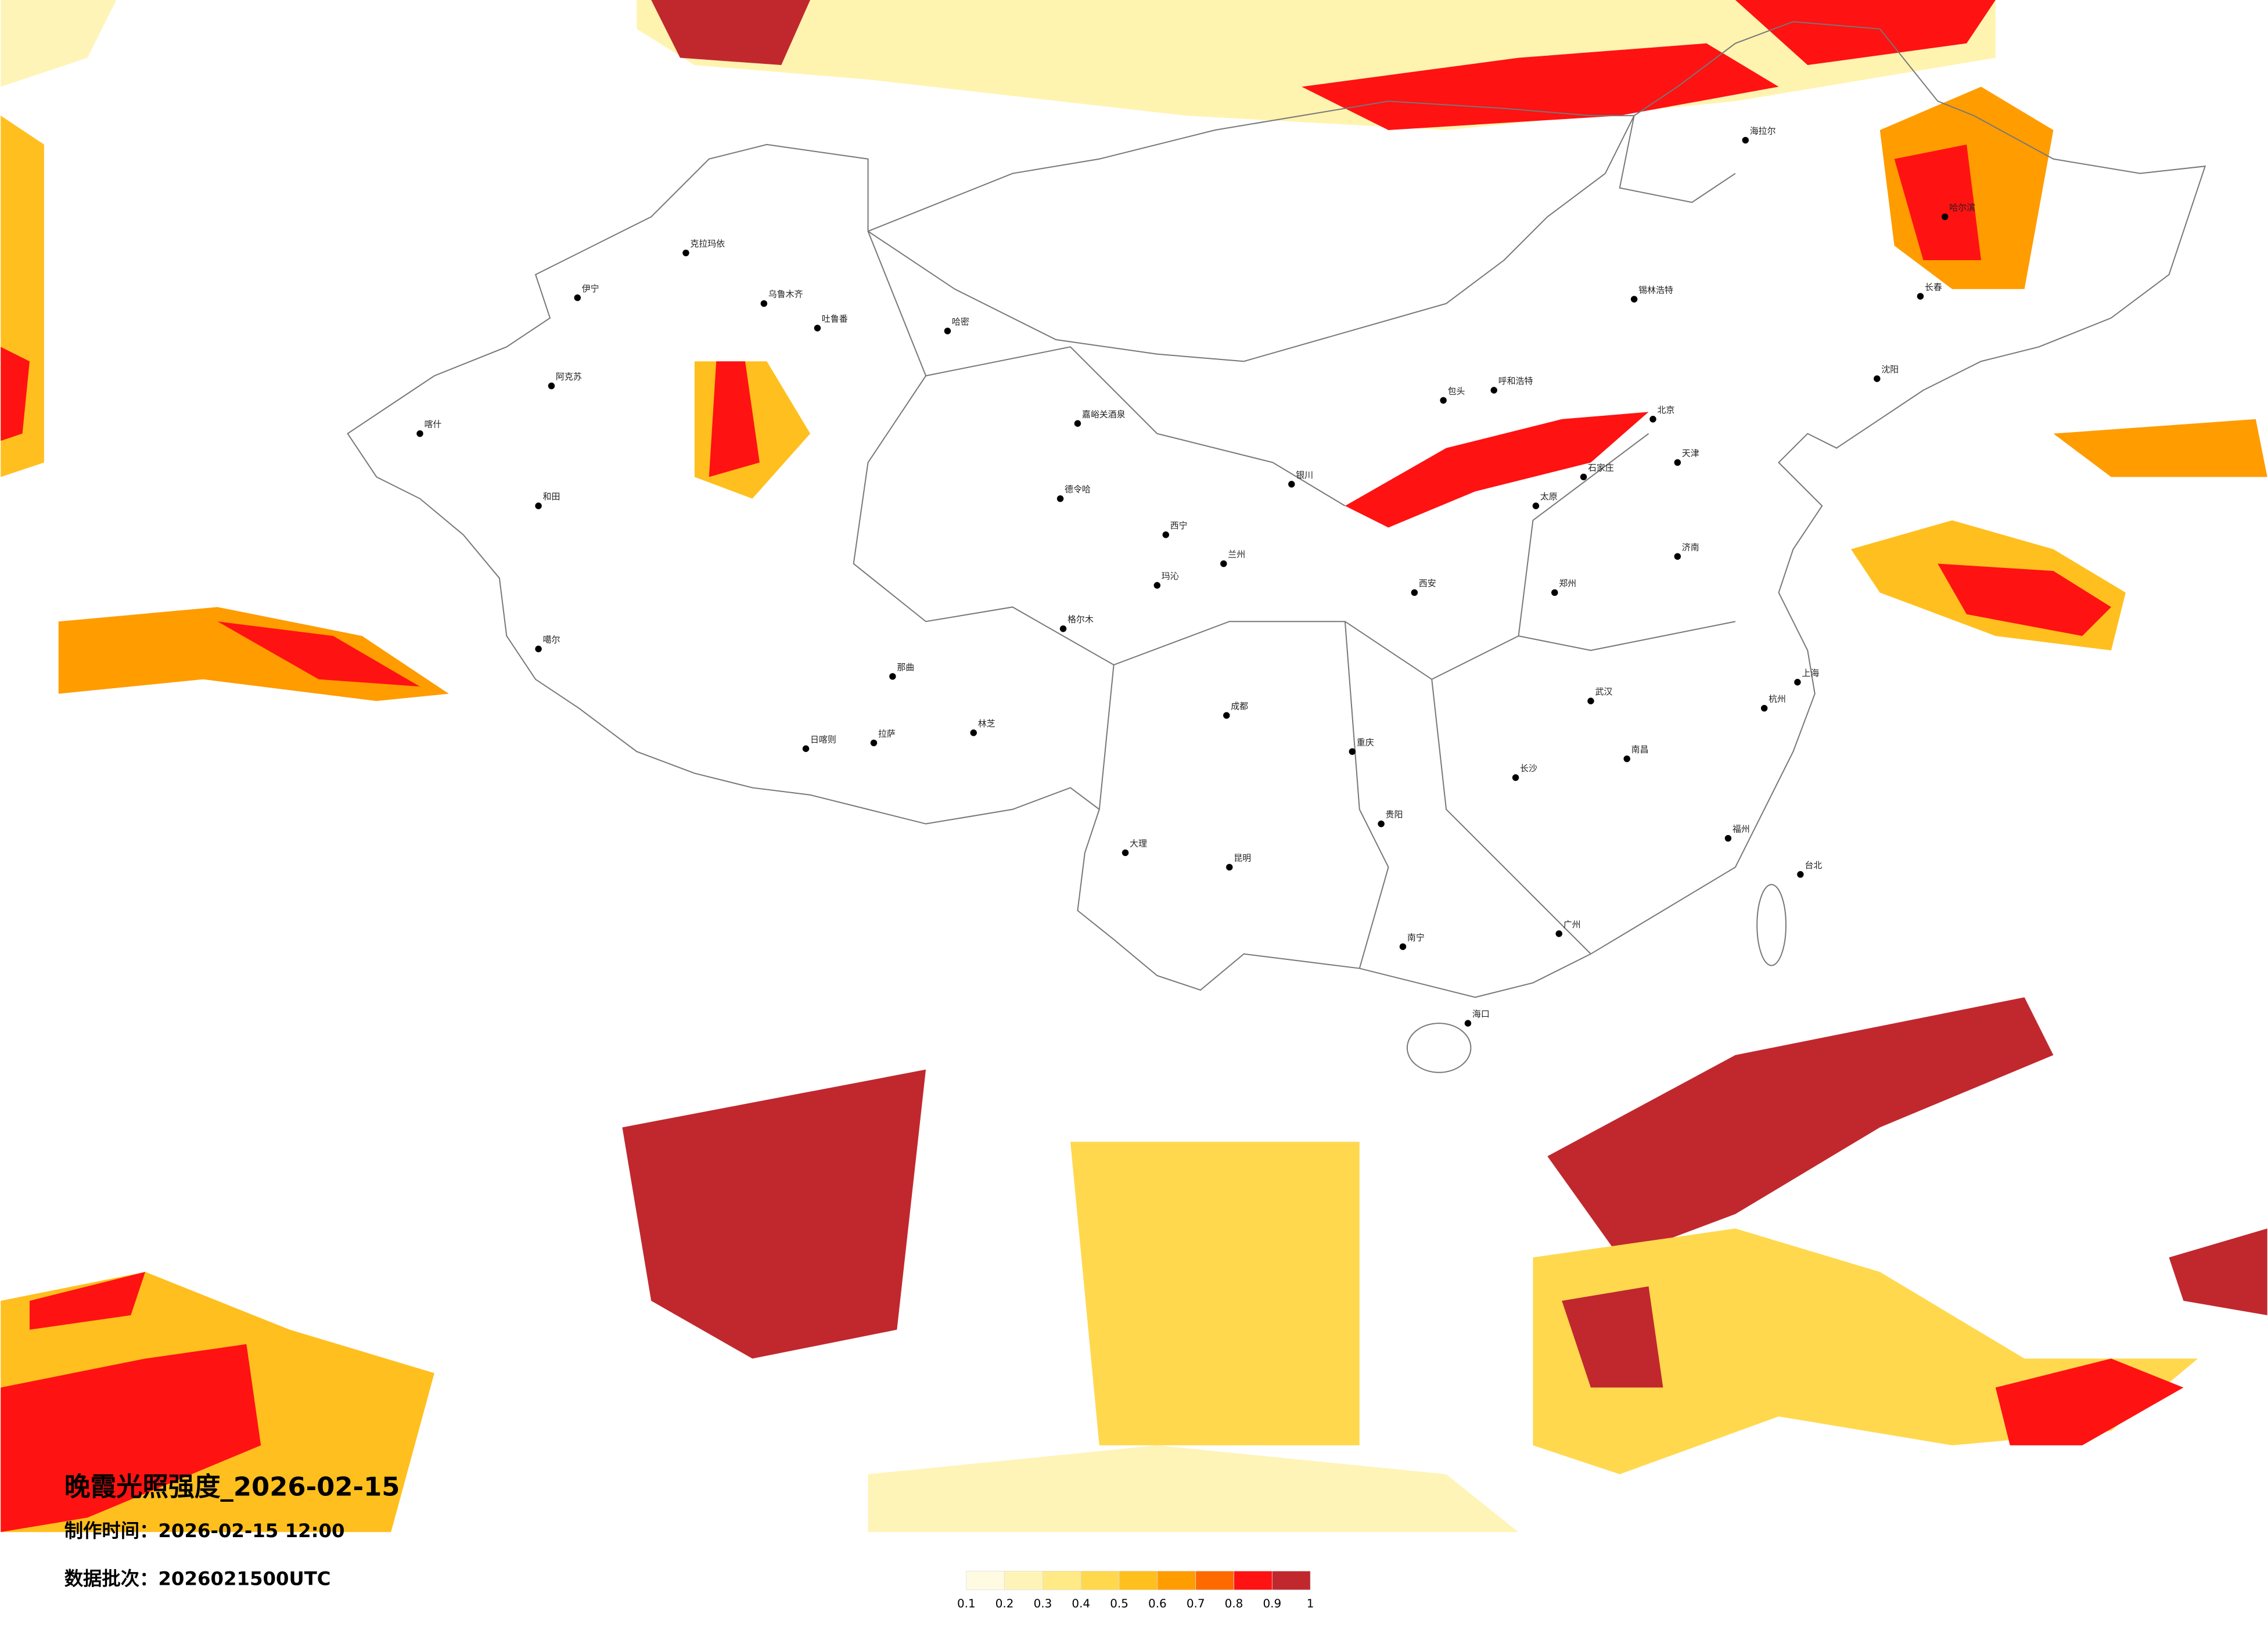  What do you see at coordinates (1572, 925) in the screenshot?
I see `city-label: 广州` at bounding box center [1572, 925].